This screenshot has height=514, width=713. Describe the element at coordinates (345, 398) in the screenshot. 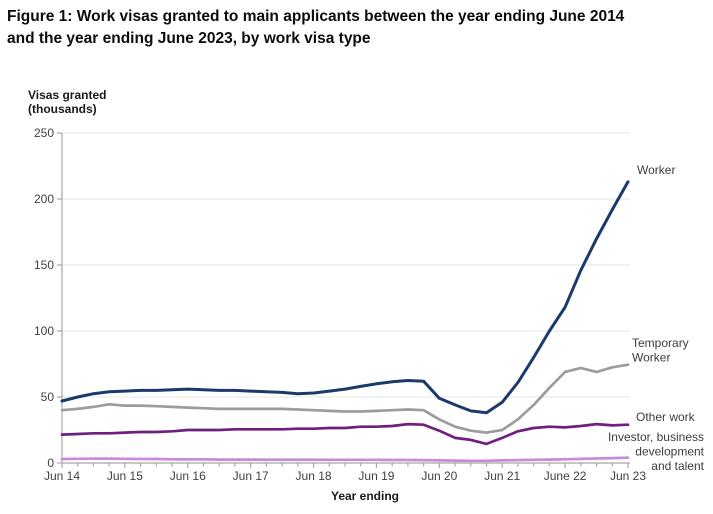

I see `series-line-temporary-worker` at that location.